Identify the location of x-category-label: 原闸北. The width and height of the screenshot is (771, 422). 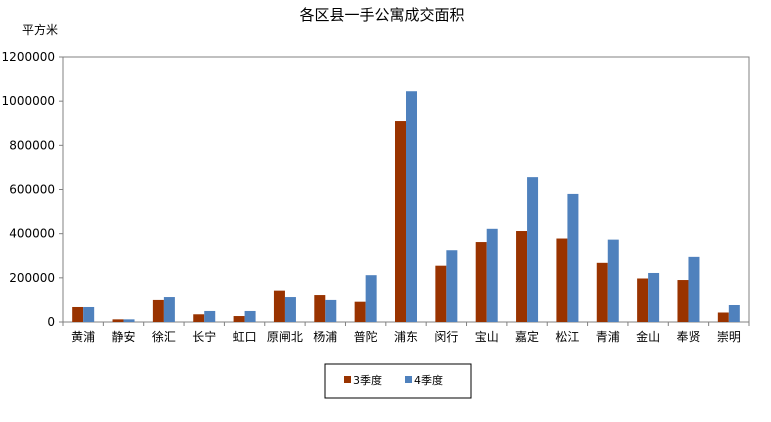
(285, 337).